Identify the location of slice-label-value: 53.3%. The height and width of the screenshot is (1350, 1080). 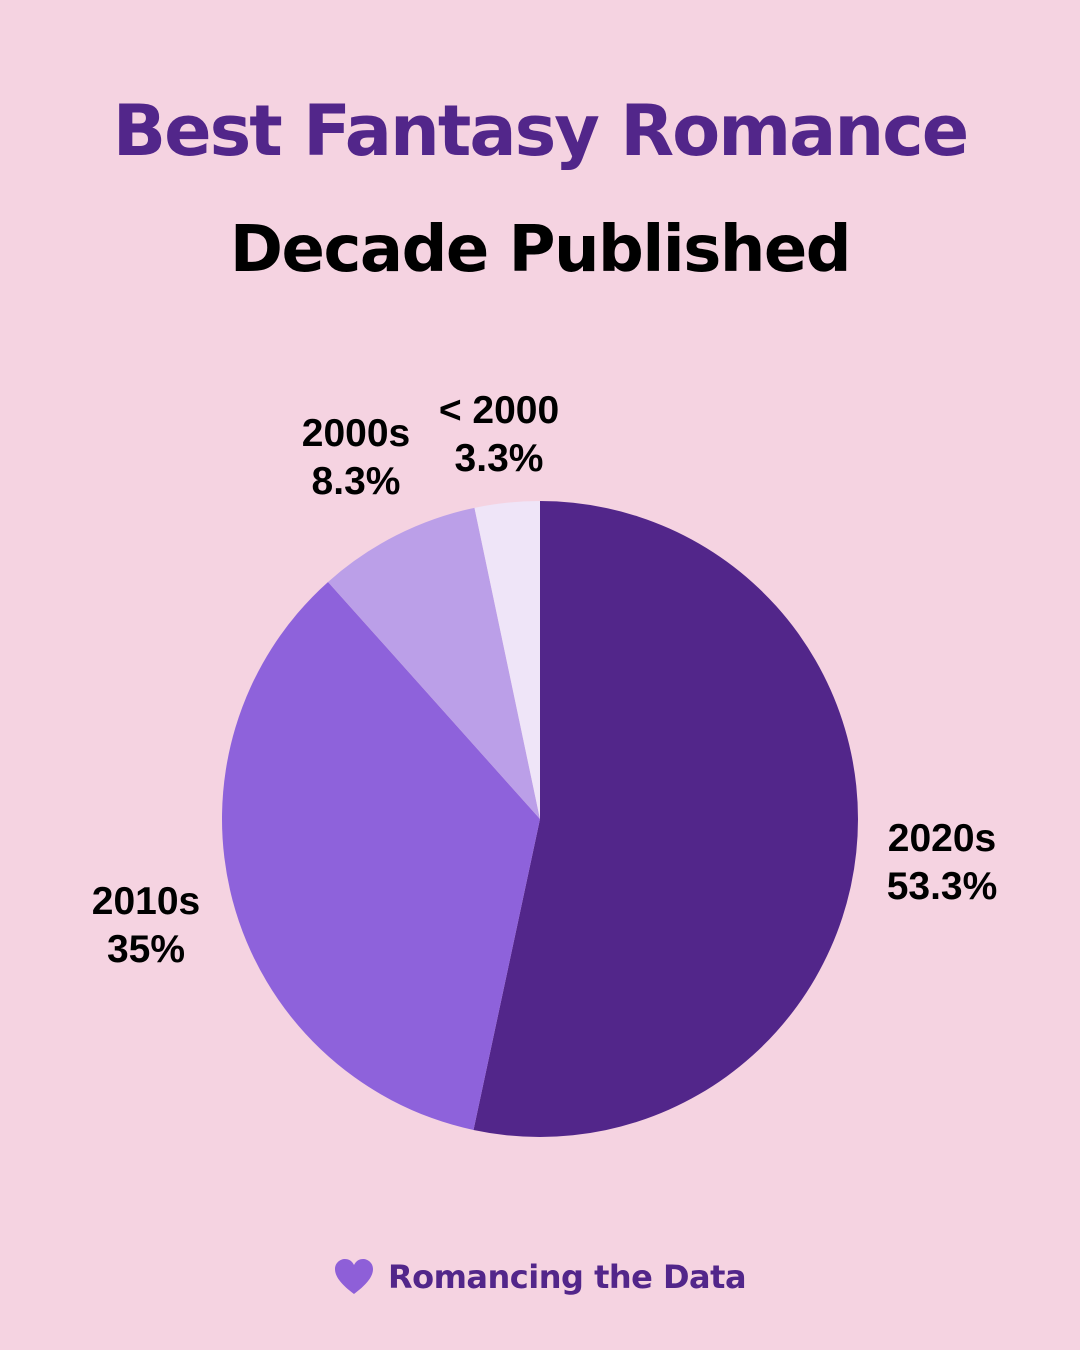
(942, 886).